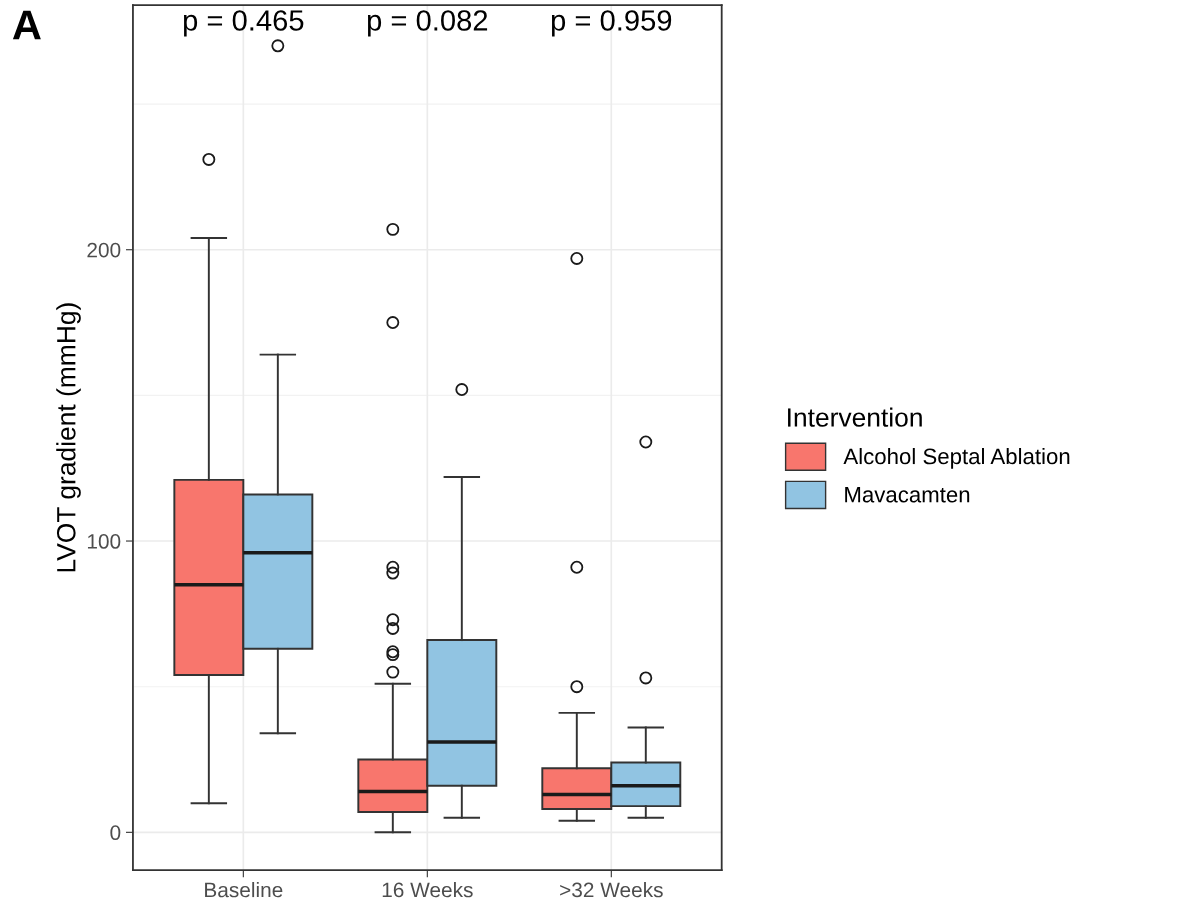 The width and height of the screenshot is (1187, 916). I want to click on legend-title: Intervention, so click(855, 417).